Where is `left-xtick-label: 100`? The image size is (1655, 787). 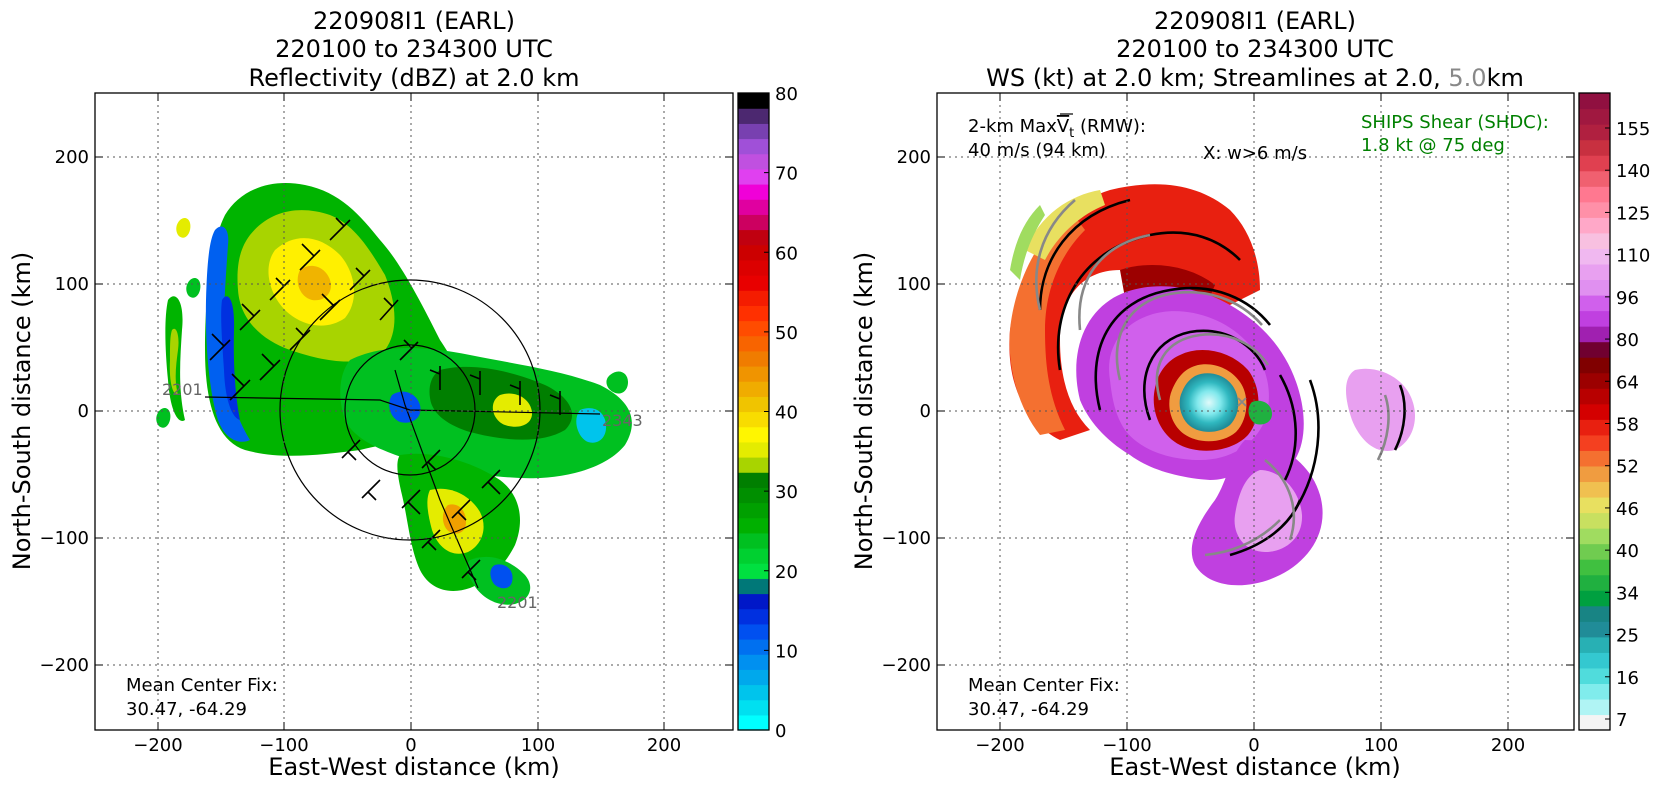
left-xtick-label: 100 is located at coordinates (538, 745).